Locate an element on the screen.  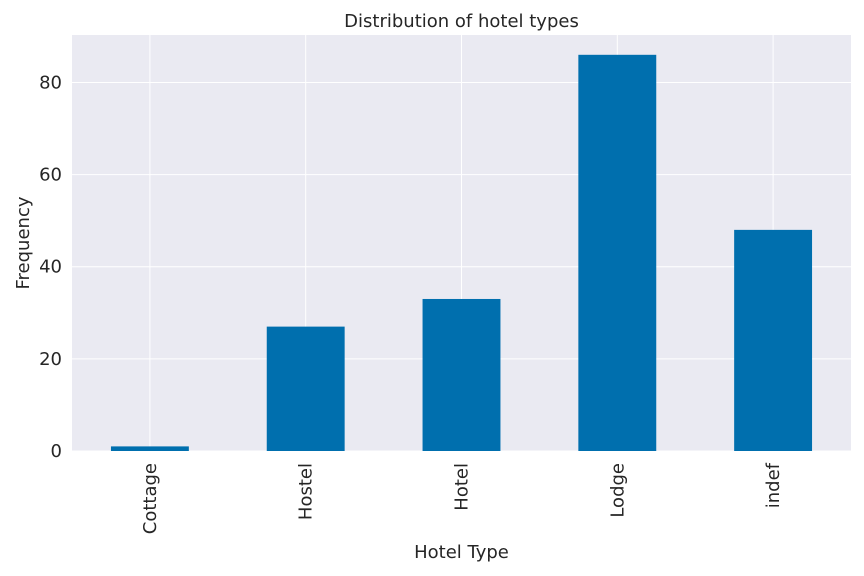
y-tick-label: 80 is located at coordinates (50, 82).